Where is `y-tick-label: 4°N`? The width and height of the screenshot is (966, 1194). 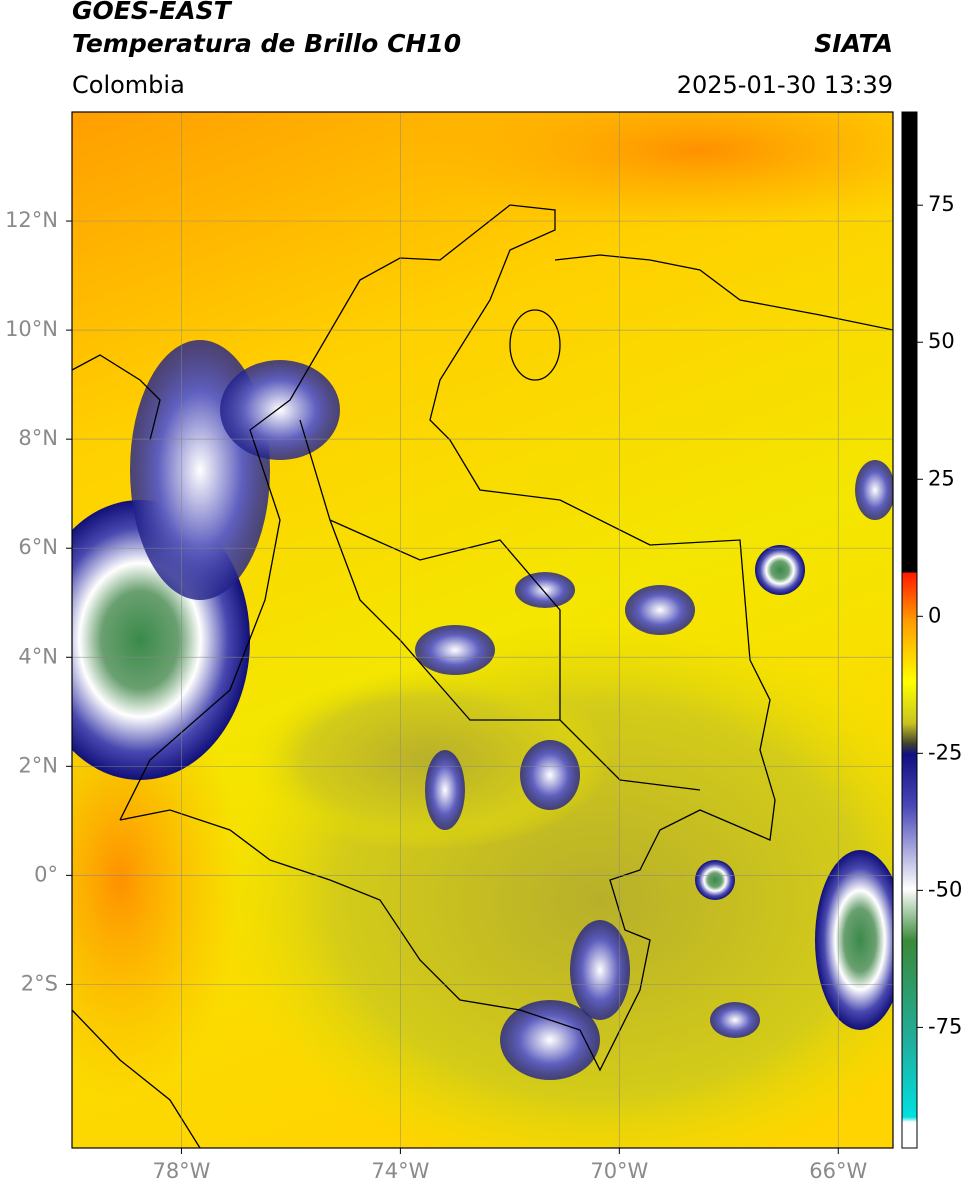 y-tick-label: 4°N is located at coordinates (38, 656).